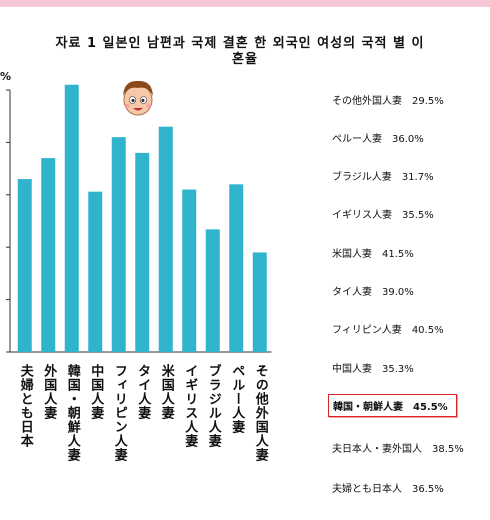 The width and height of the screenshot is (490, 520). What do you see at coordinates (72, 413) in the screenshot?
I see `x-tick-label: 韓国・朝鮮人妻` at bounding box center [72, 413].